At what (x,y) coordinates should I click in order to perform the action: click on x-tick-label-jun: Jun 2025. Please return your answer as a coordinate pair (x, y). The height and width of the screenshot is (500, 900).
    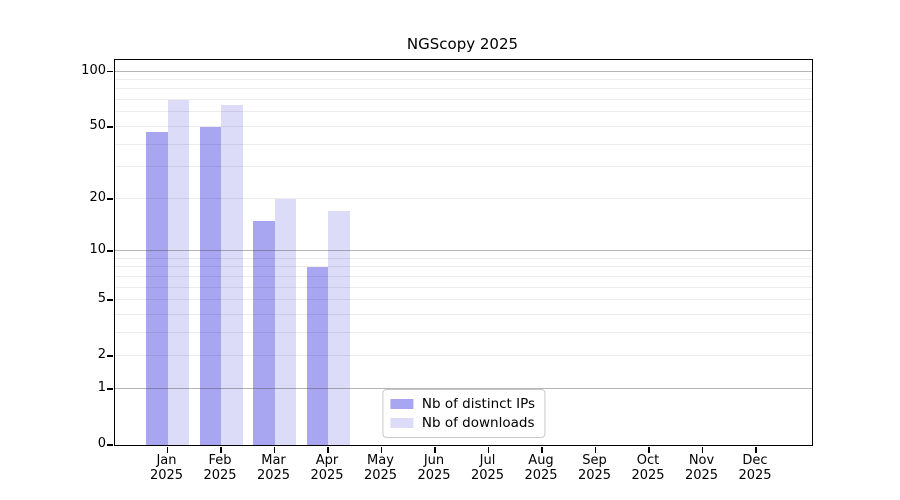
    Looking at the image, I should click on (434, 468).